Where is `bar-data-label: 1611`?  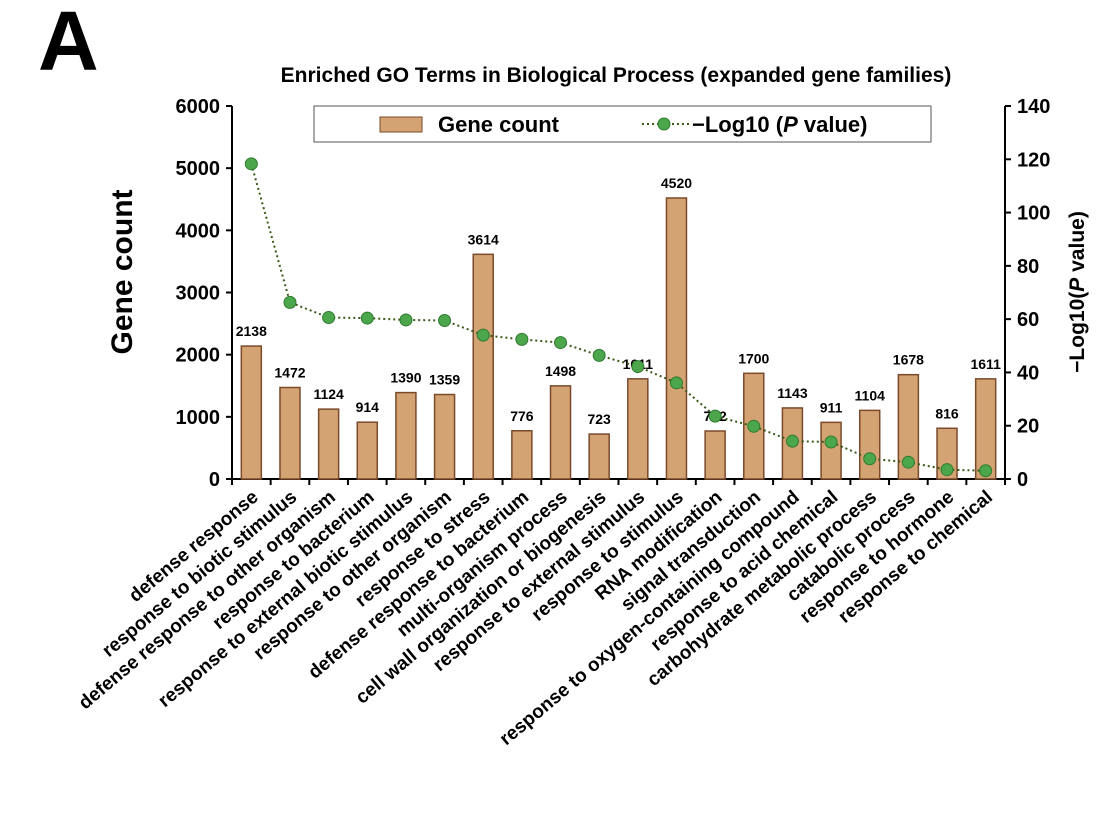 bar-data-label: 1611 is located at coordinates (985, 364).